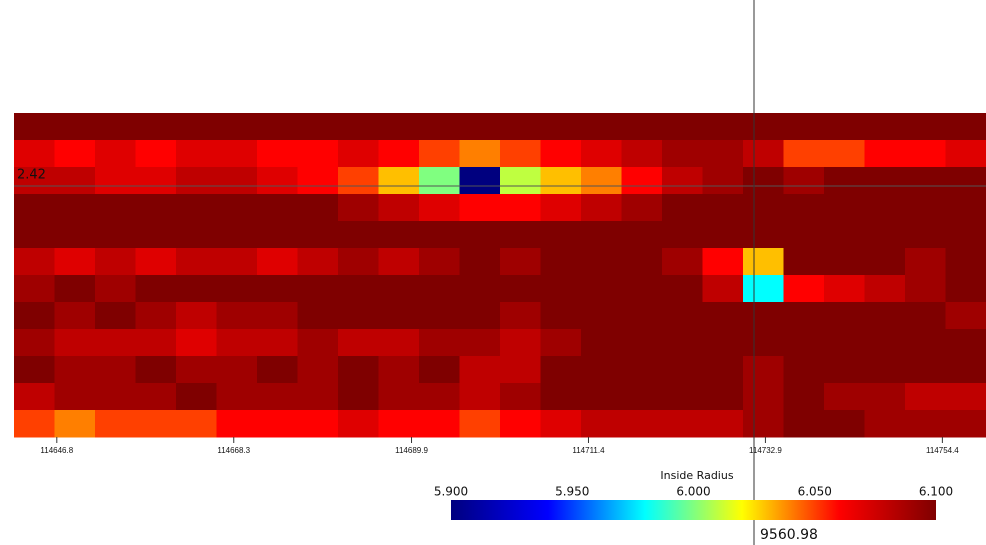  I want to click on colorbar-tick-label: 6.000, so click(693, 492).